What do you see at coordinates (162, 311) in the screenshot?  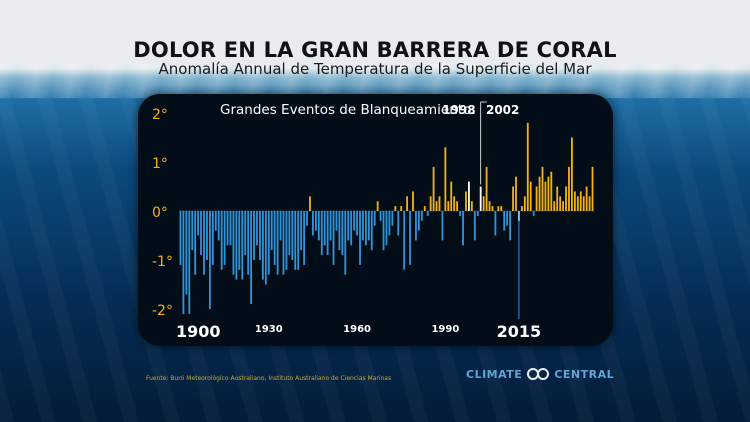 I see `y-tick-label: -2°` at bounding box center [162, 311].